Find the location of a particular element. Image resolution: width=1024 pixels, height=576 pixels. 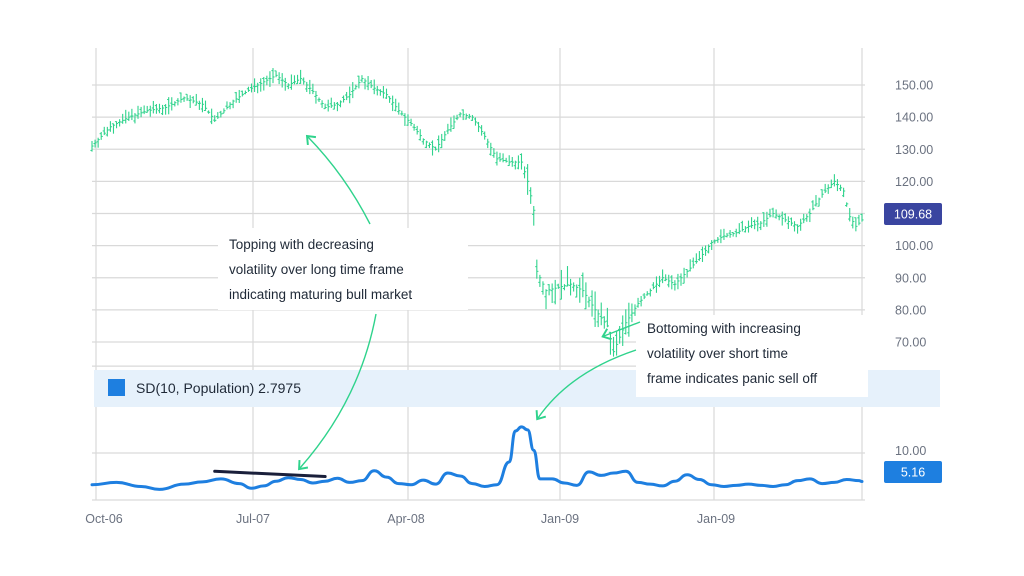

price-last-value-badge: 109.68 is located at coordinates (913, 214).